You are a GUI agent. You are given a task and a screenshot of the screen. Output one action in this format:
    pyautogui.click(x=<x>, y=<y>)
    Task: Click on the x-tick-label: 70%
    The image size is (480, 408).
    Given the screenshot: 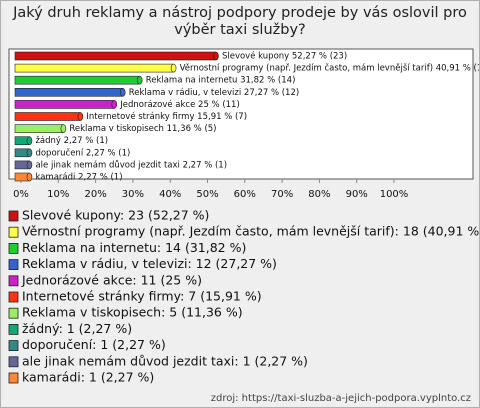 What is the action you would take?
    pyautogui.click(x=282, y=194)
    